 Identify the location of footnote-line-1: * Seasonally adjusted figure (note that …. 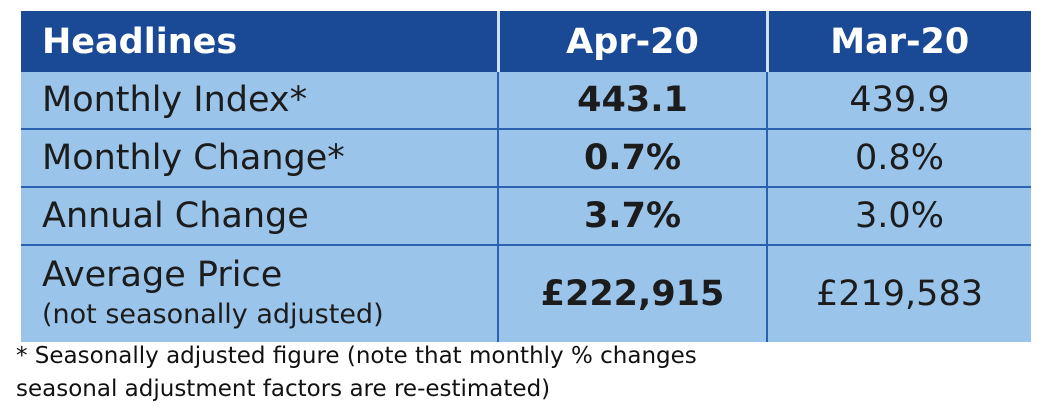
(356, 356).